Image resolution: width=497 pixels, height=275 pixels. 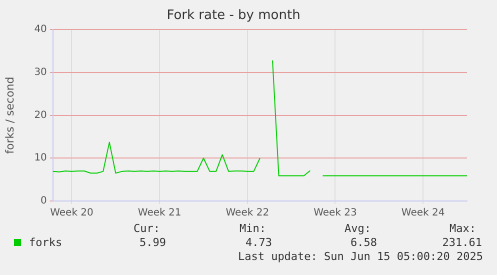 I want to click on x-tick-label: Week 22, so click(x=248, y=213).